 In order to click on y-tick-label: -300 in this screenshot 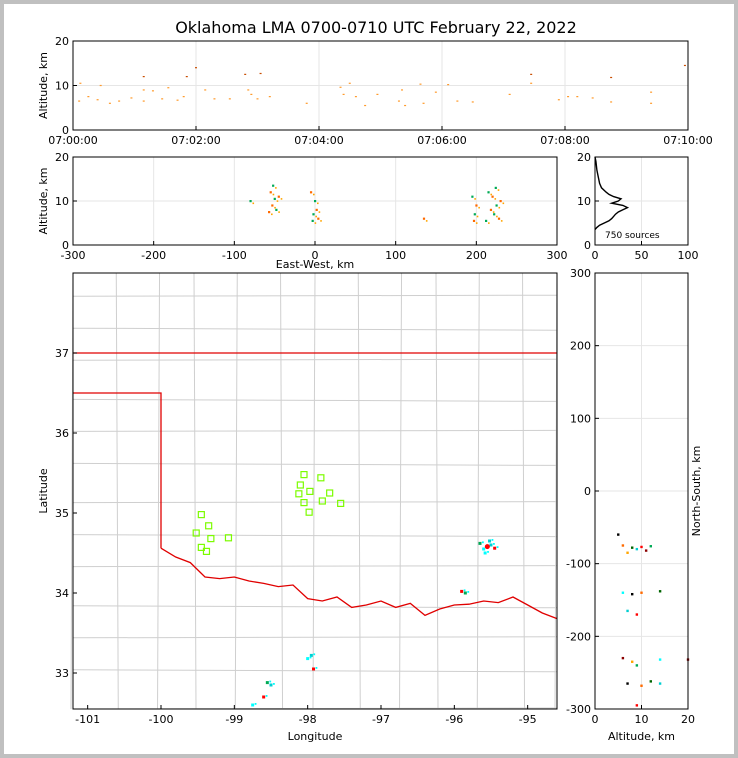, I will do `click(578, 709)`.